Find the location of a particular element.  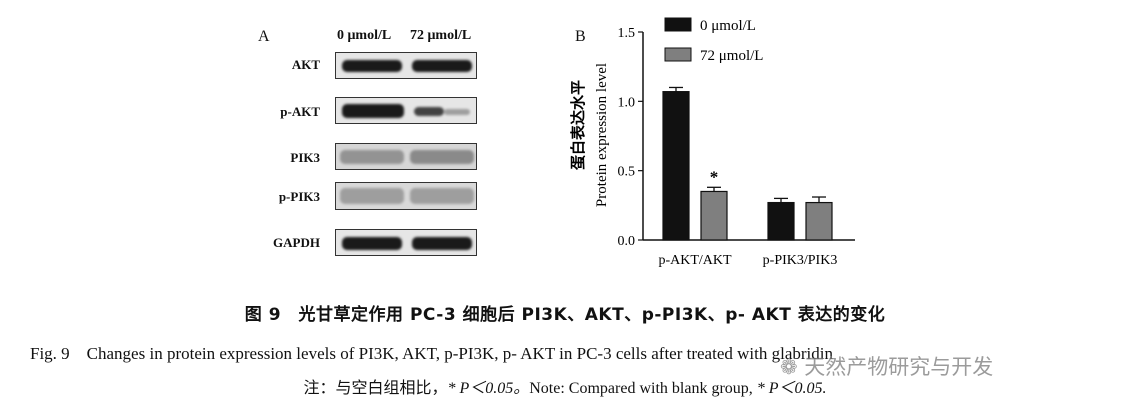

panel-a-letter: A is located at coordinates (264, 36).